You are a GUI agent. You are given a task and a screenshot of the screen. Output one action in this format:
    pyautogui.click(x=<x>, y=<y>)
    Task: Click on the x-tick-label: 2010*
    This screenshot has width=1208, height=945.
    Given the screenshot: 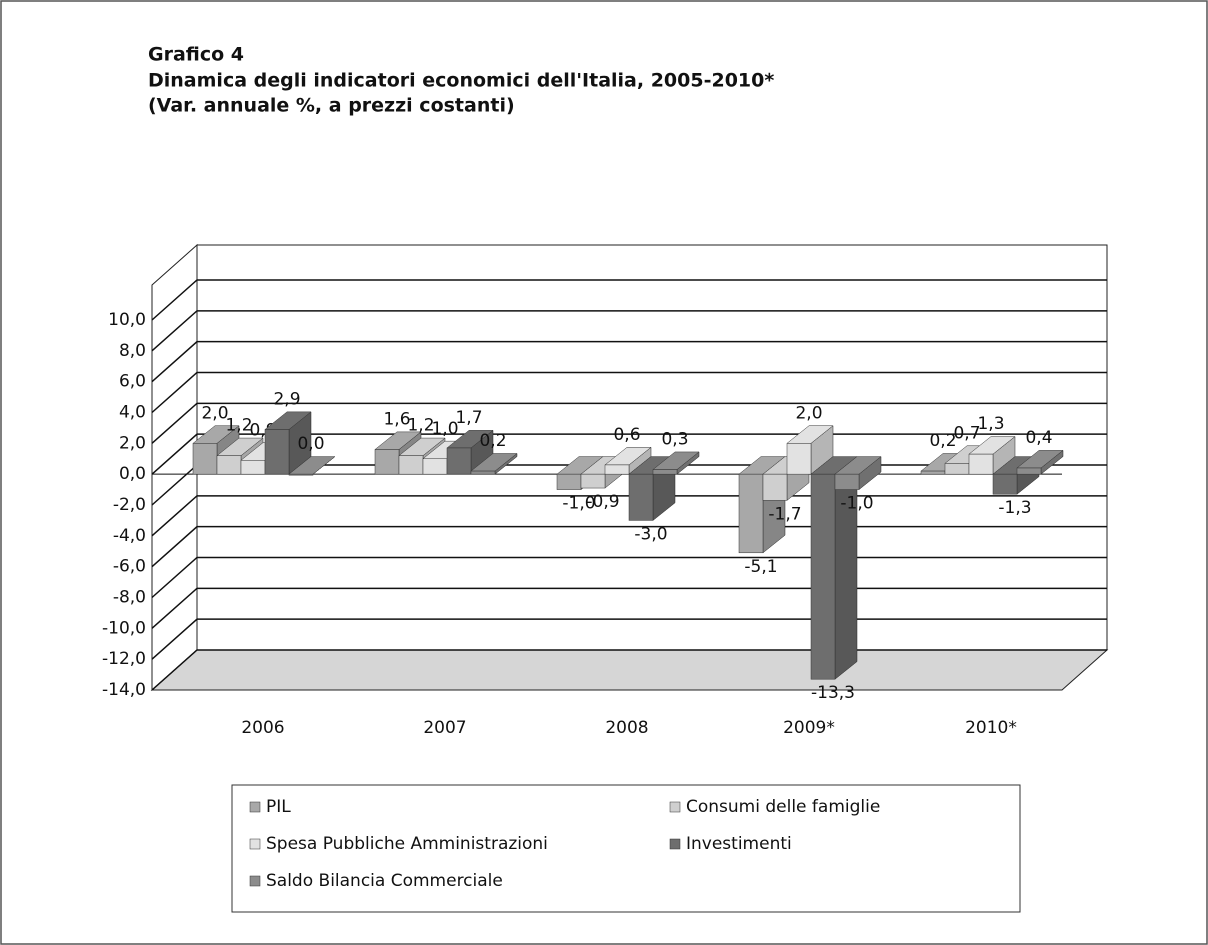 What is the action you would take?
    pyautogui.click(x=991, y=728)
    